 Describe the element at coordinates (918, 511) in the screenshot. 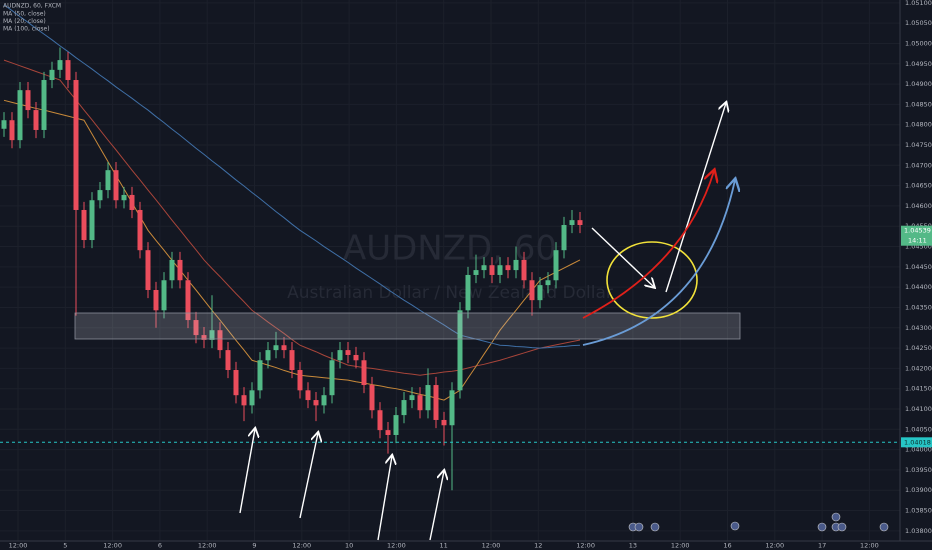

I see `y-tick-label: 1.03850` at that location.